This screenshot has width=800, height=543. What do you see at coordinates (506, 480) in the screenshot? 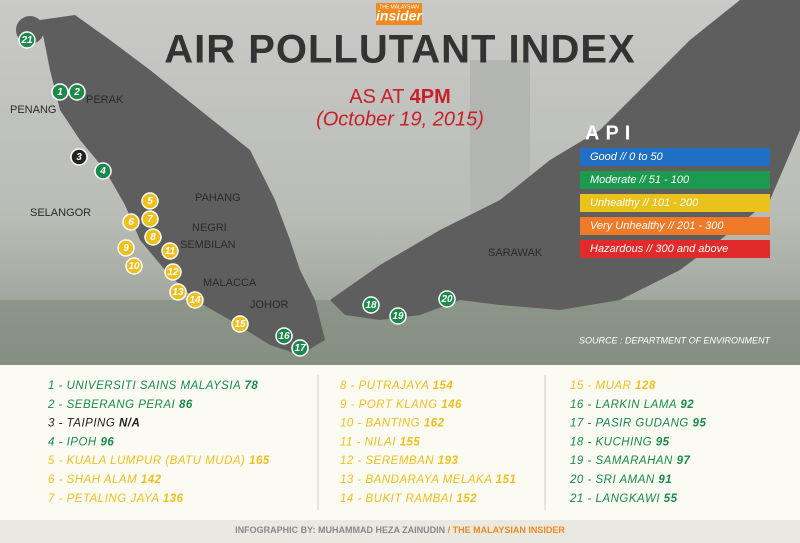
I see `station-reading: 151` at bounding box center [506, 480].